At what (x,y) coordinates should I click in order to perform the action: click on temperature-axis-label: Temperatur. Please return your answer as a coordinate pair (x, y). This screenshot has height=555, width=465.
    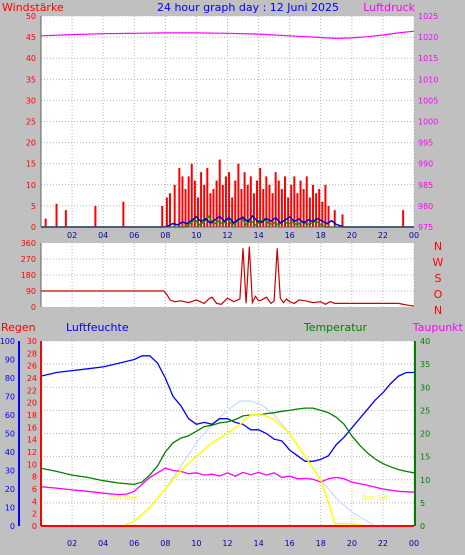
    Looking at the image, I should click on (335, 327).